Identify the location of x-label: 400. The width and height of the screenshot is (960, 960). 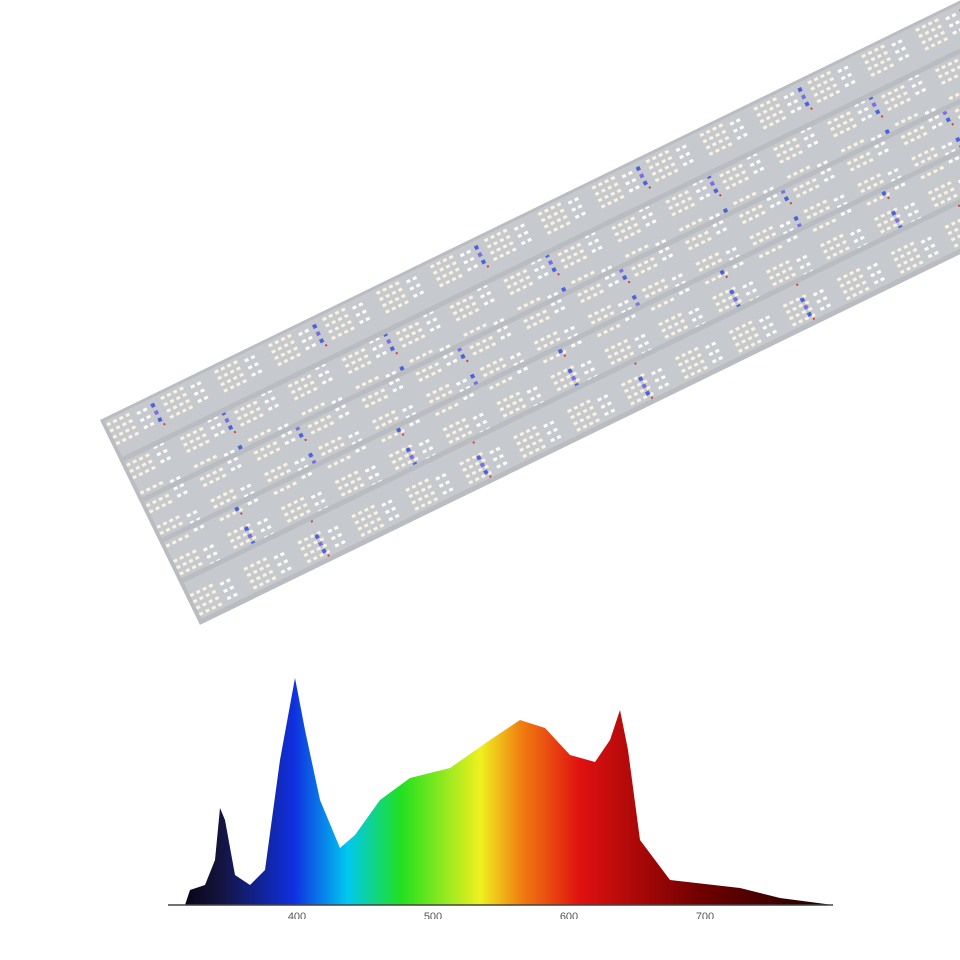
(297, 917).